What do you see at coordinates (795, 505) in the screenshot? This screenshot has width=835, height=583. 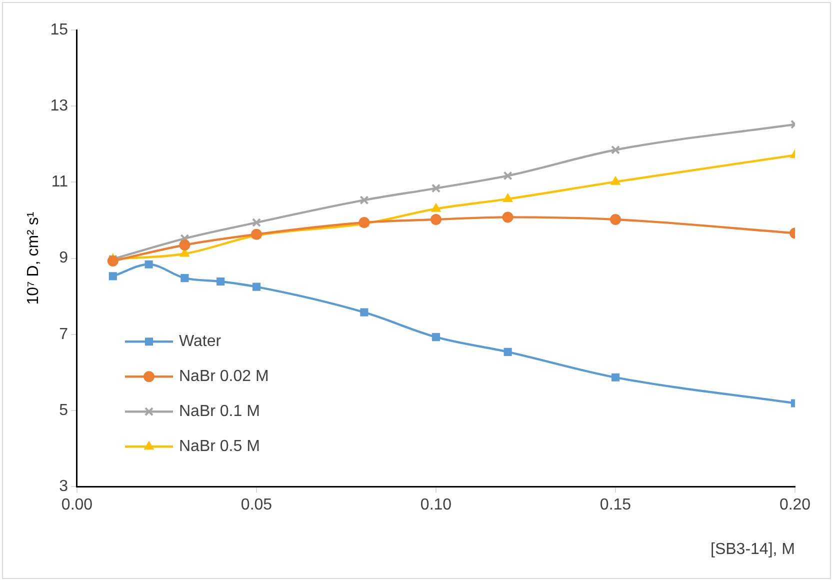 I see `x-tick-label: 0.20` at bounding box center [795, 505].